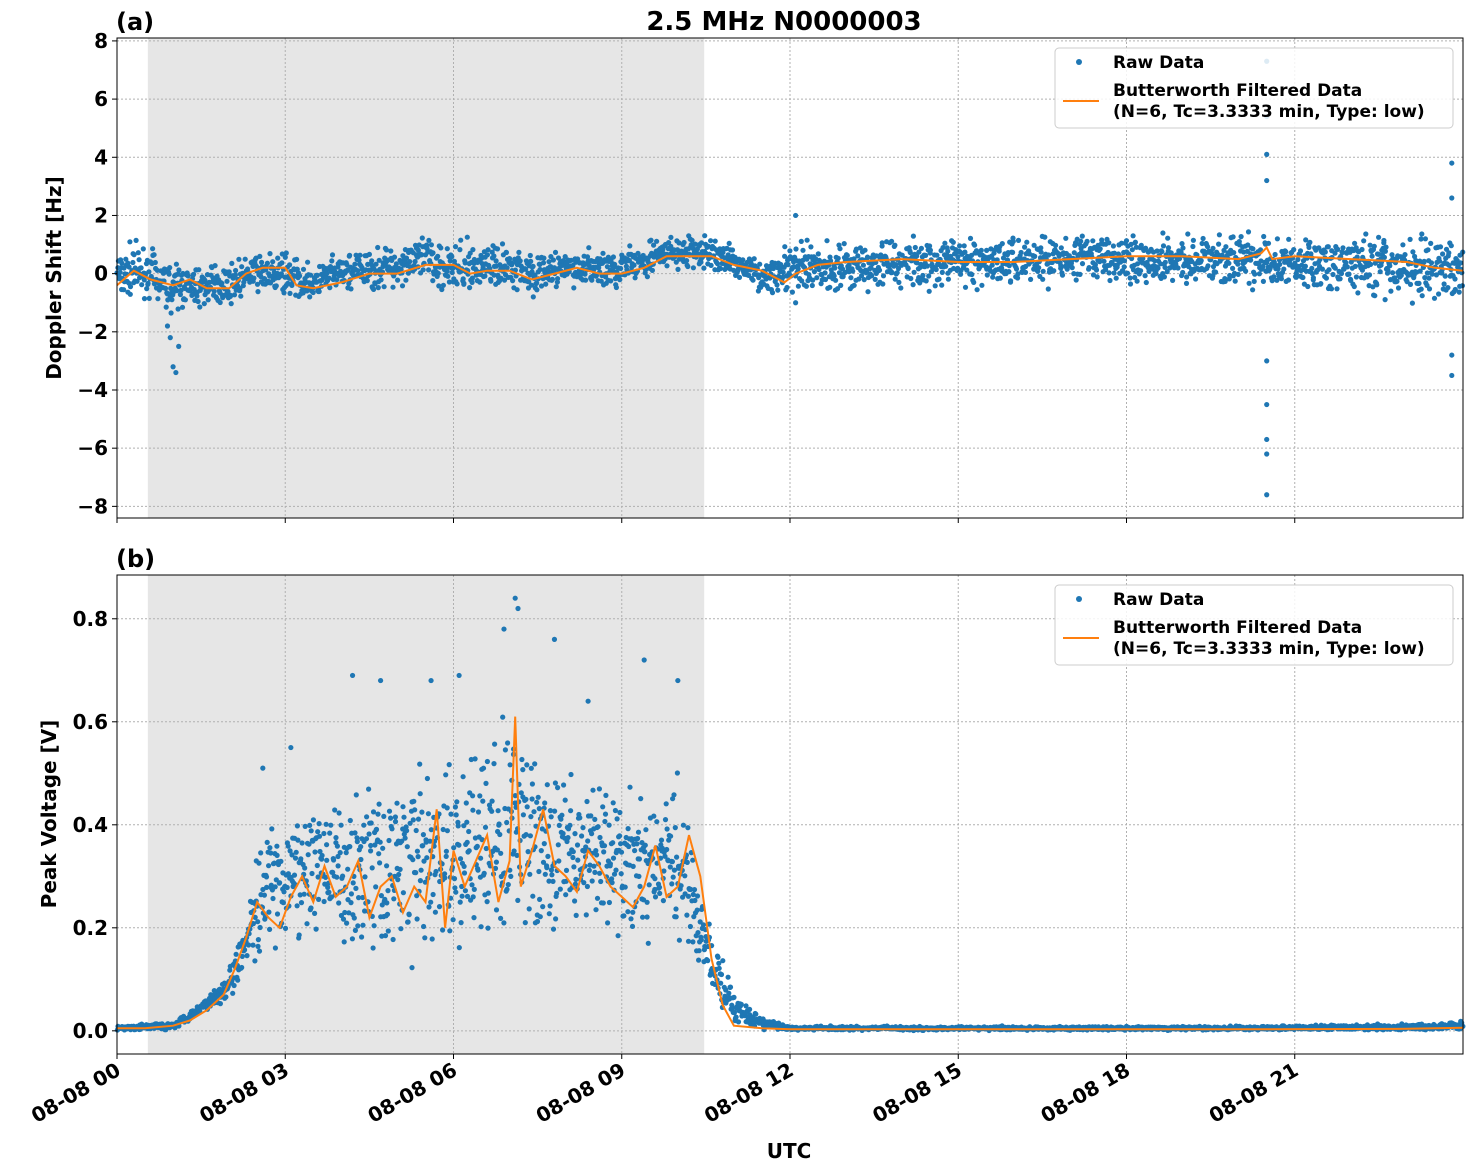  What do you see at coordinates (101, 157) in the screenshot?
I see `y-tick-label: 4` at bounding box center [101, 157].